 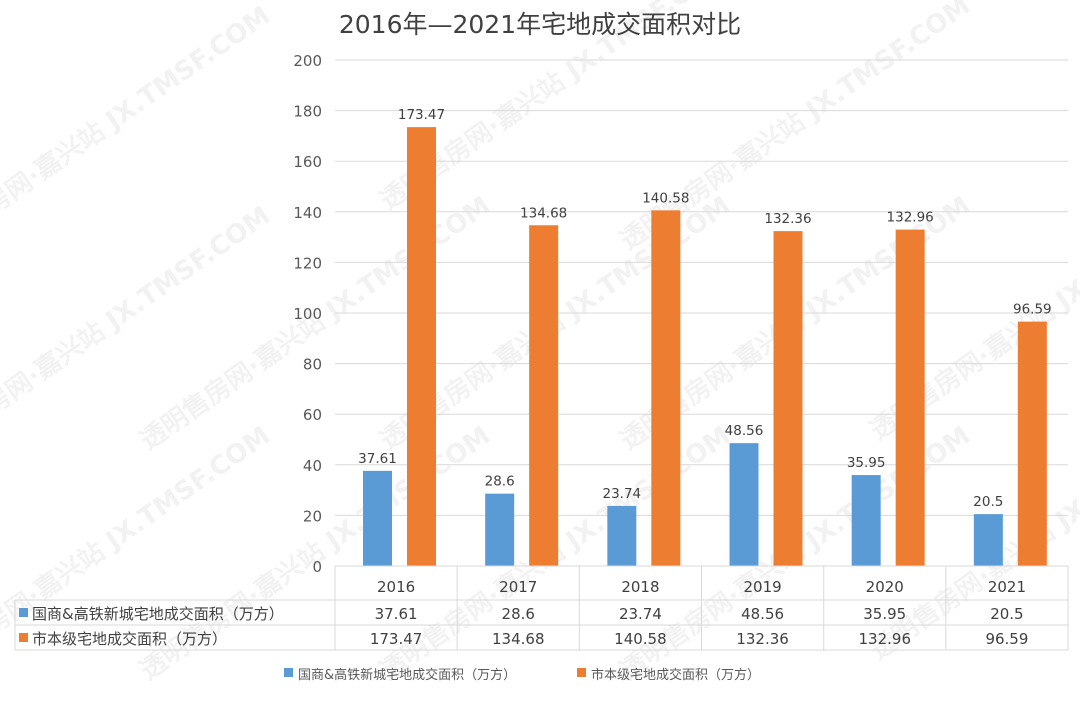 I want to click on x-tick-label: 2016, so click(x=396, y=587).